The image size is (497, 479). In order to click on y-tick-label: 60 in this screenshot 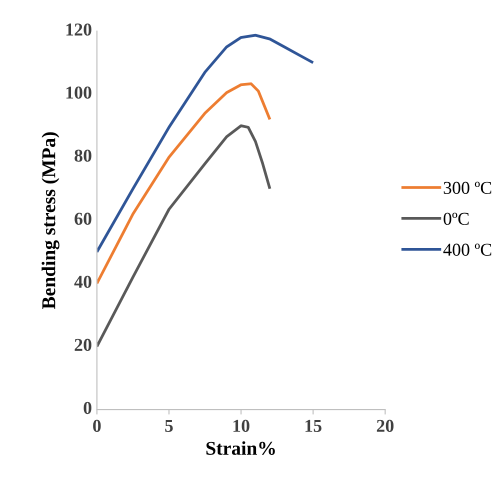, I will do `click(83, 218)`.